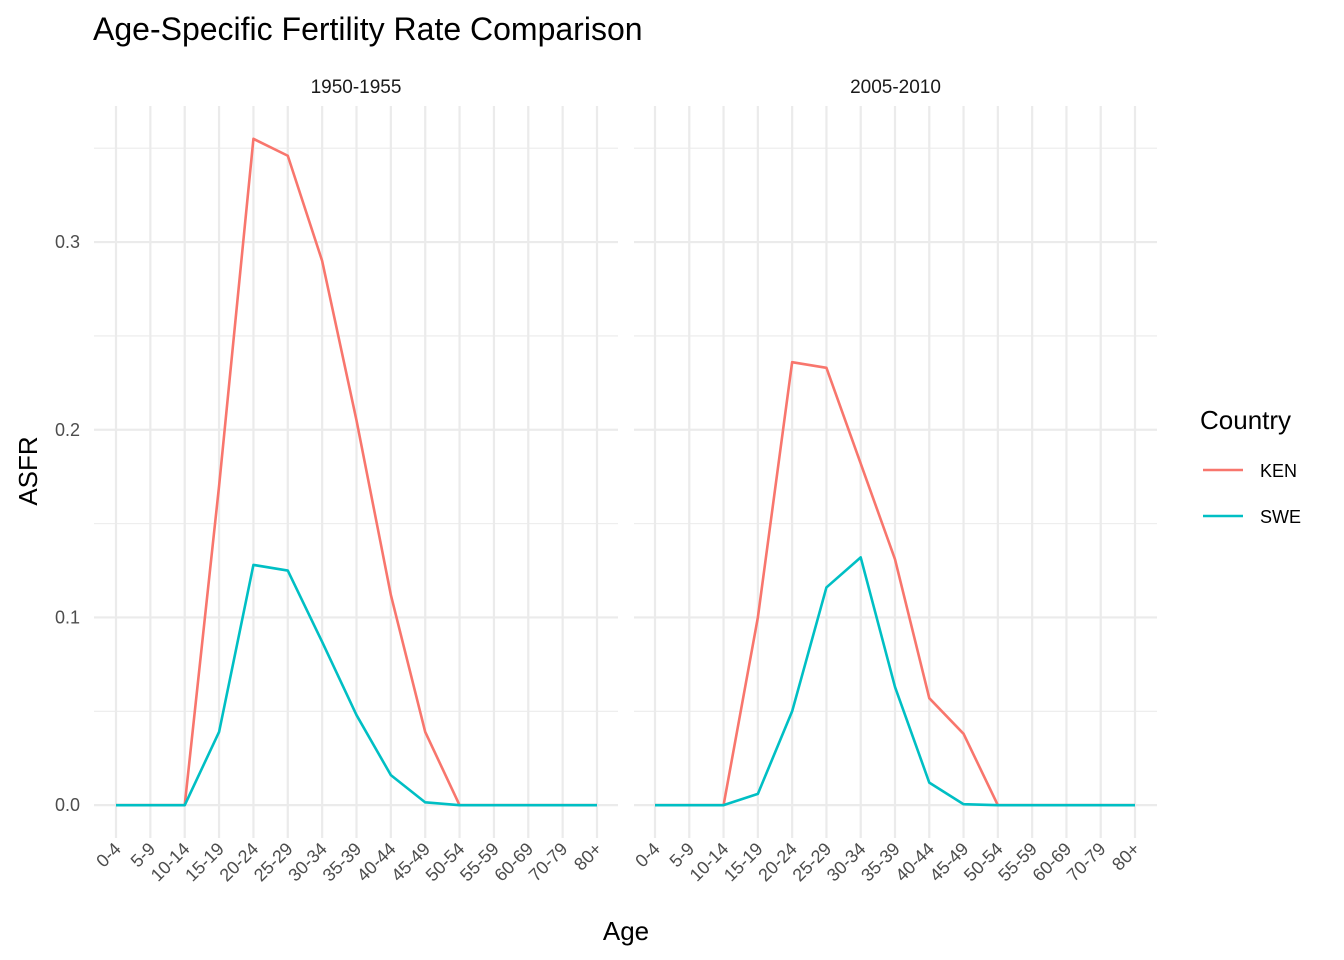 The height and width of the screenshot is (960, 1344). Describe the element at coordinates (626, 931) in the screenshot. I see `x-axis-title: Age` at that location.